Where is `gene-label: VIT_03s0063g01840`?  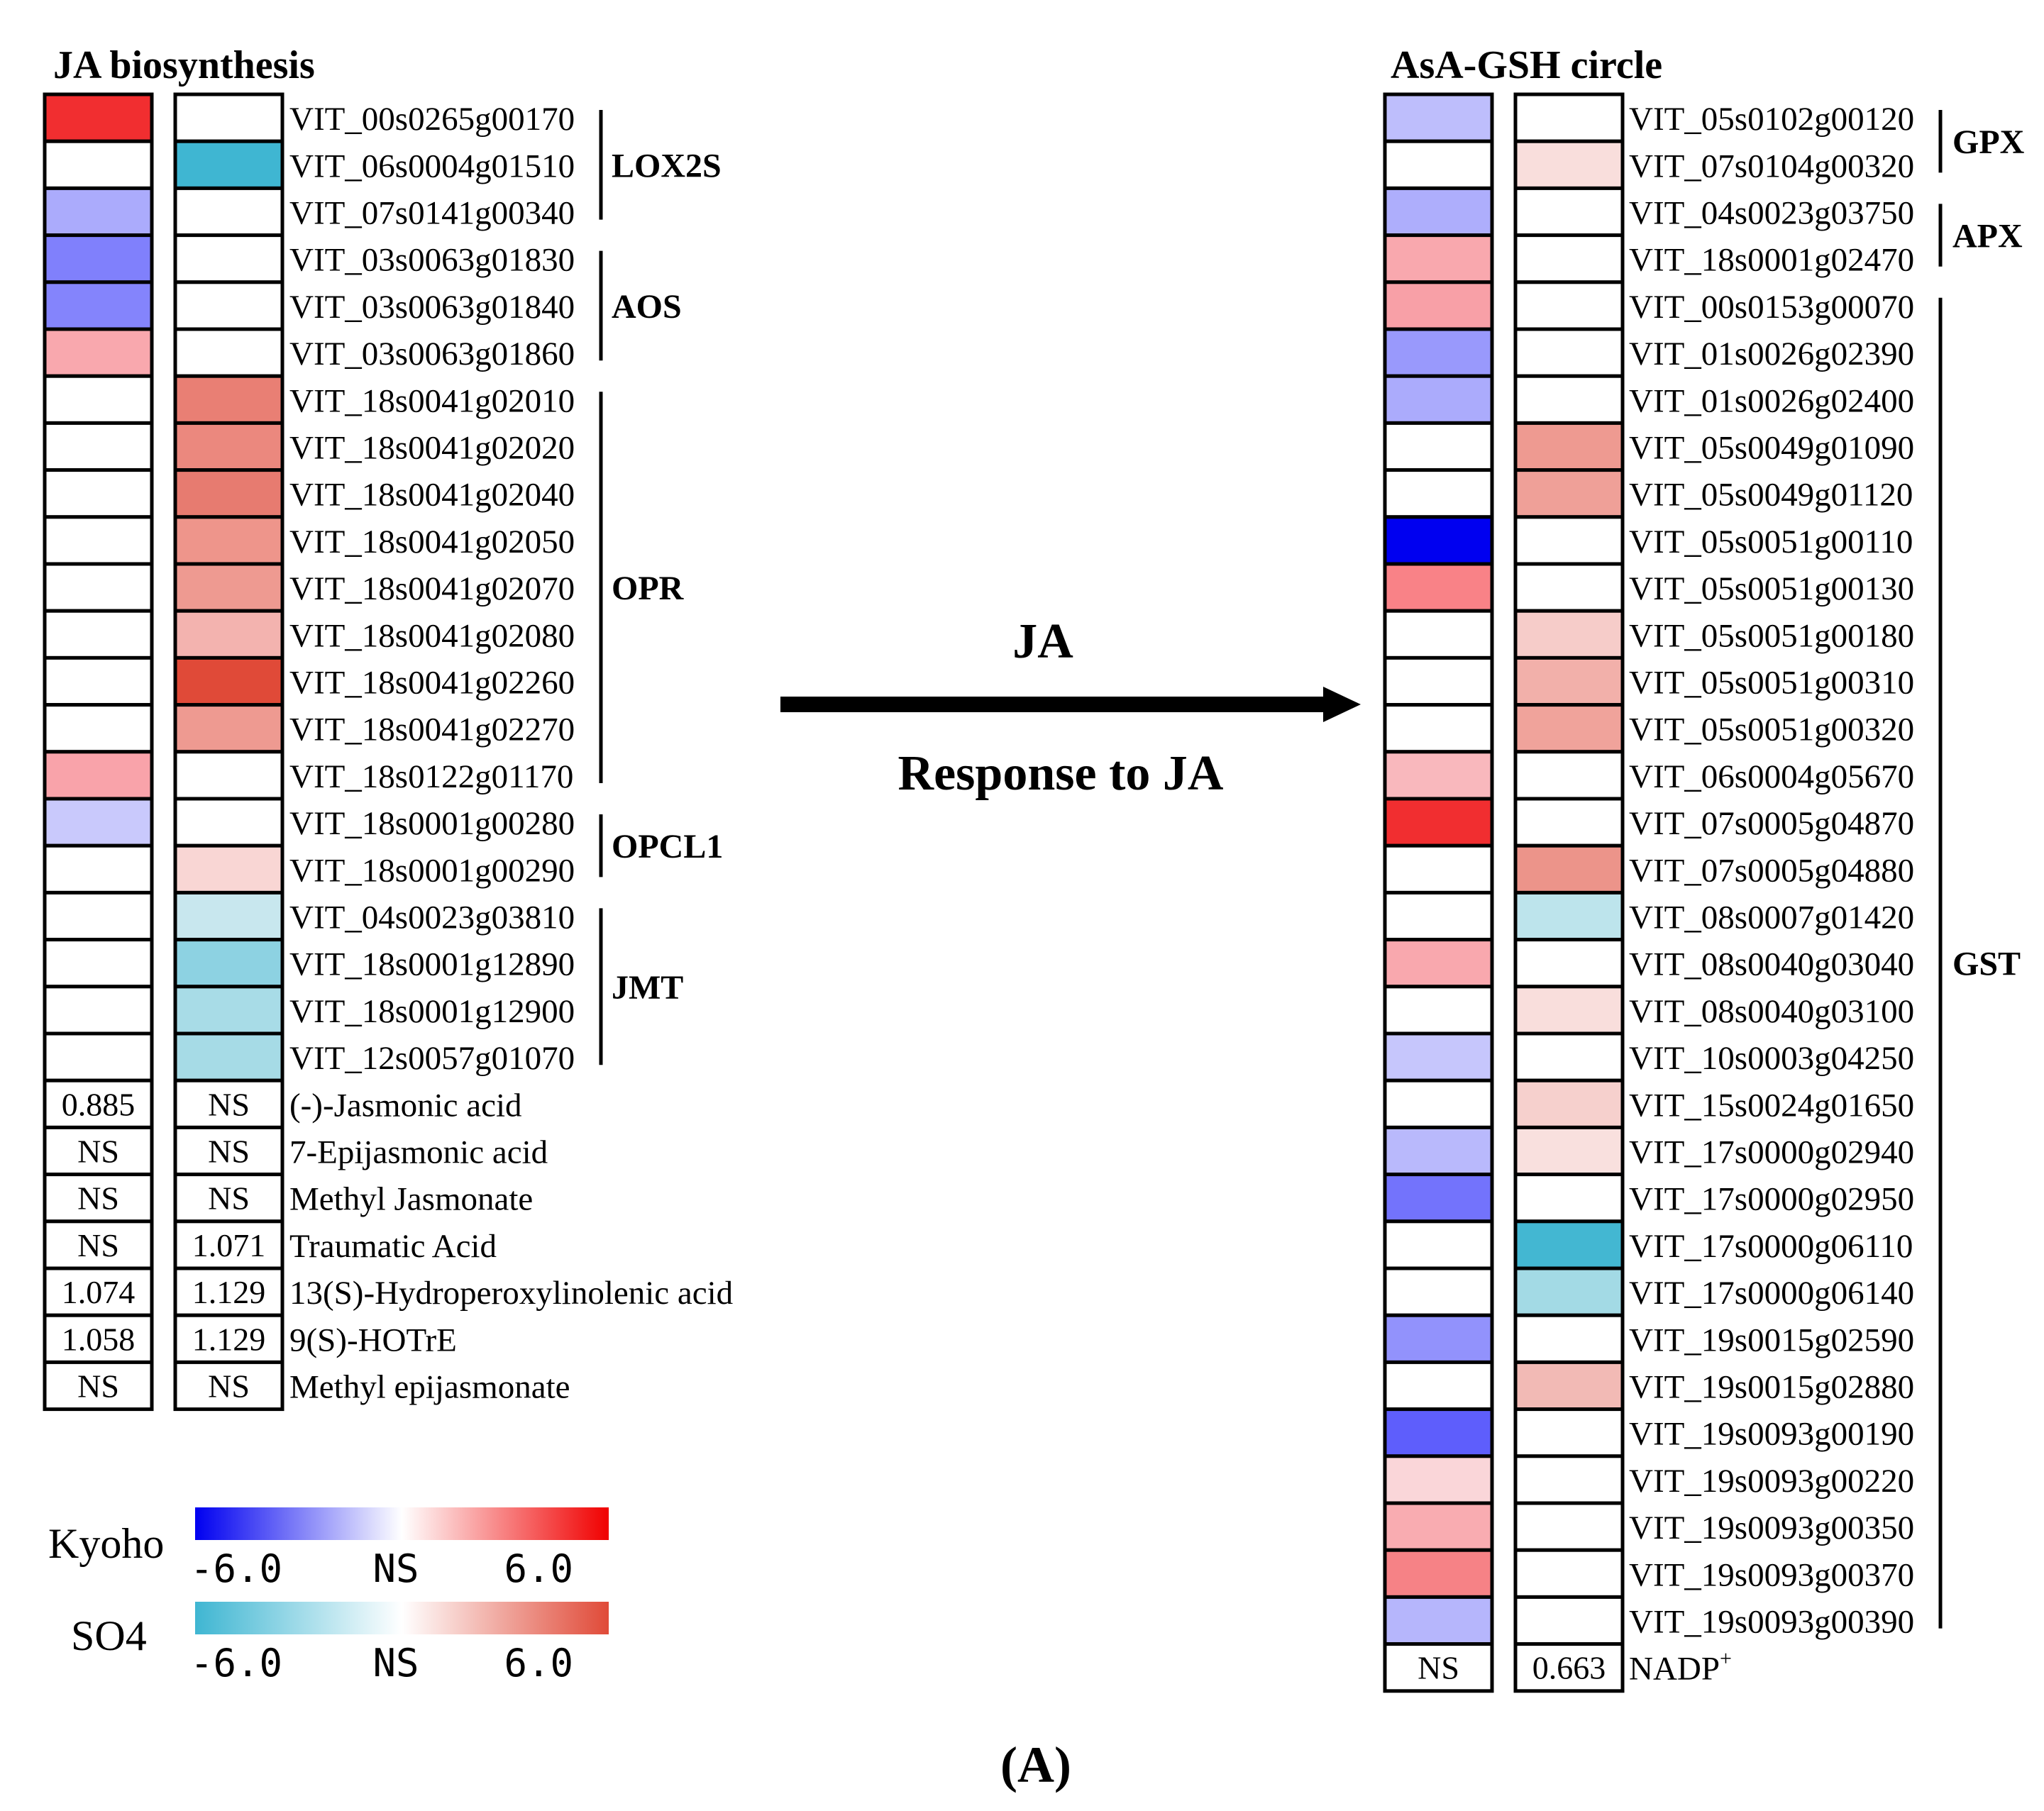 gene-label: VIT_03s0063g01840 is located at coordinates (432, 307).